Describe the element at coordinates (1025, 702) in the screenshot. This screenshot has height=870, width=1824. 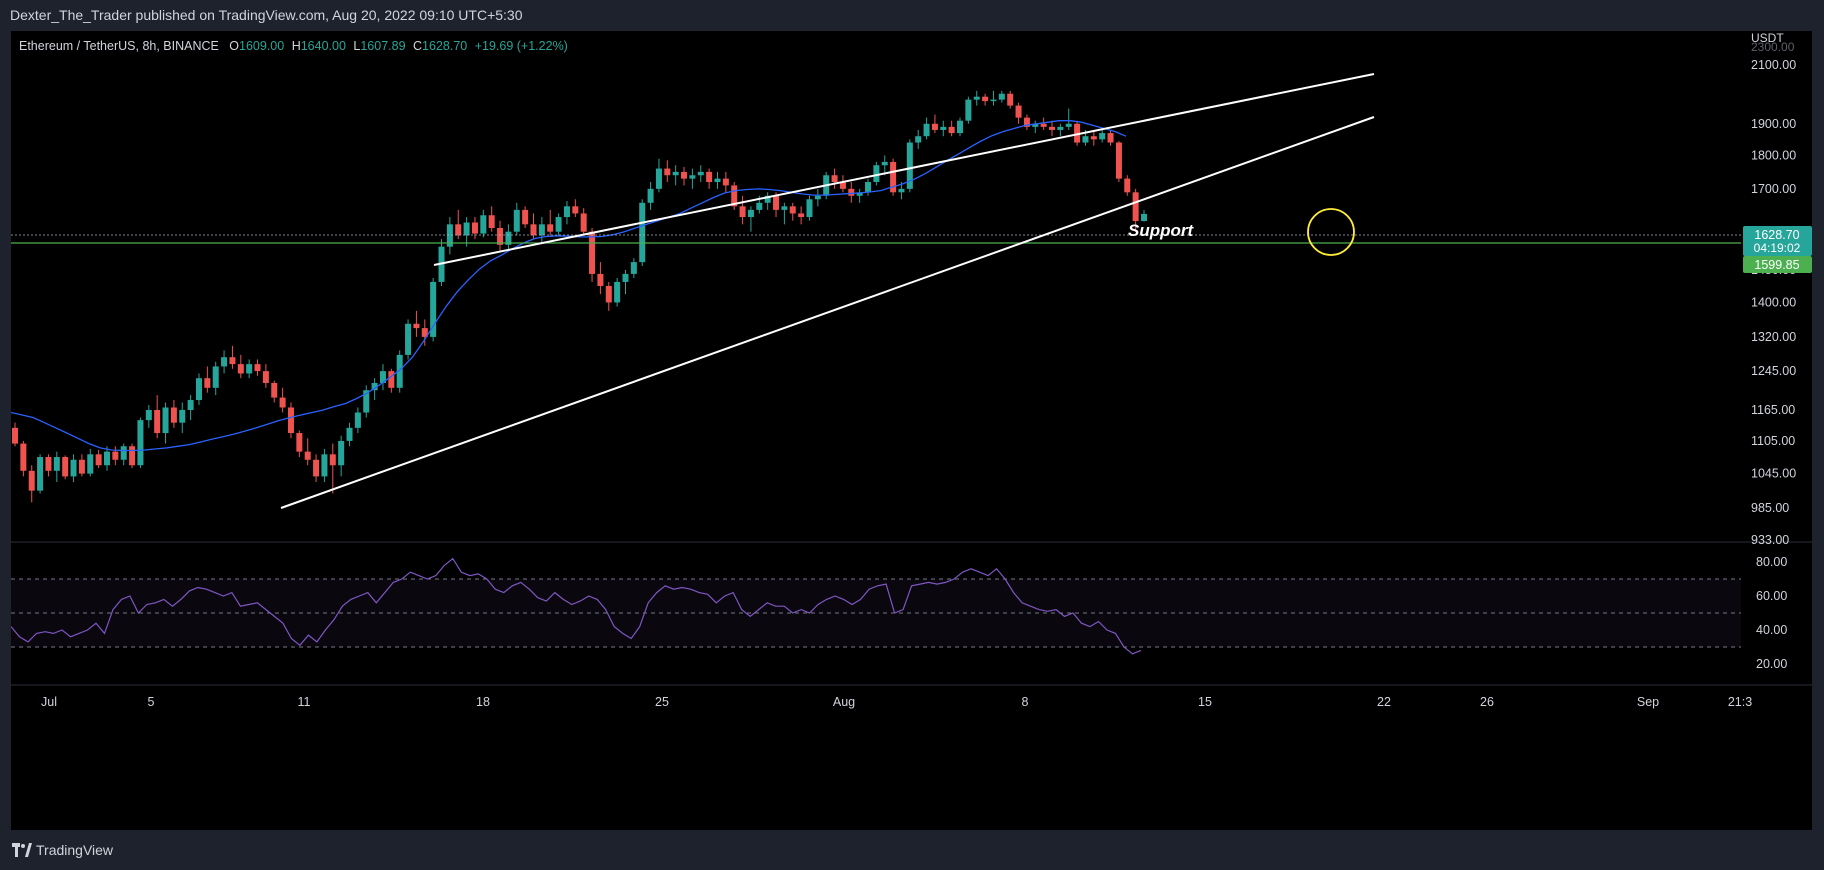
I see `time-tick-label: 8` at that location.